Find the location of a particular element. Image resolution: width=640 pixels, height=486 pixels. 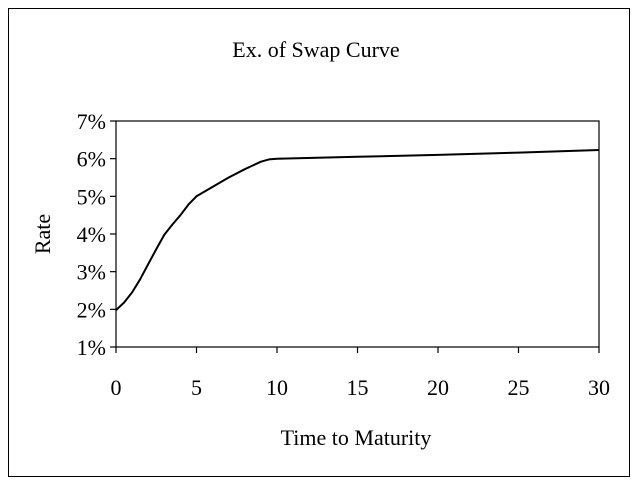

x-tick-label: 25 is located at coordinates (519, 387).